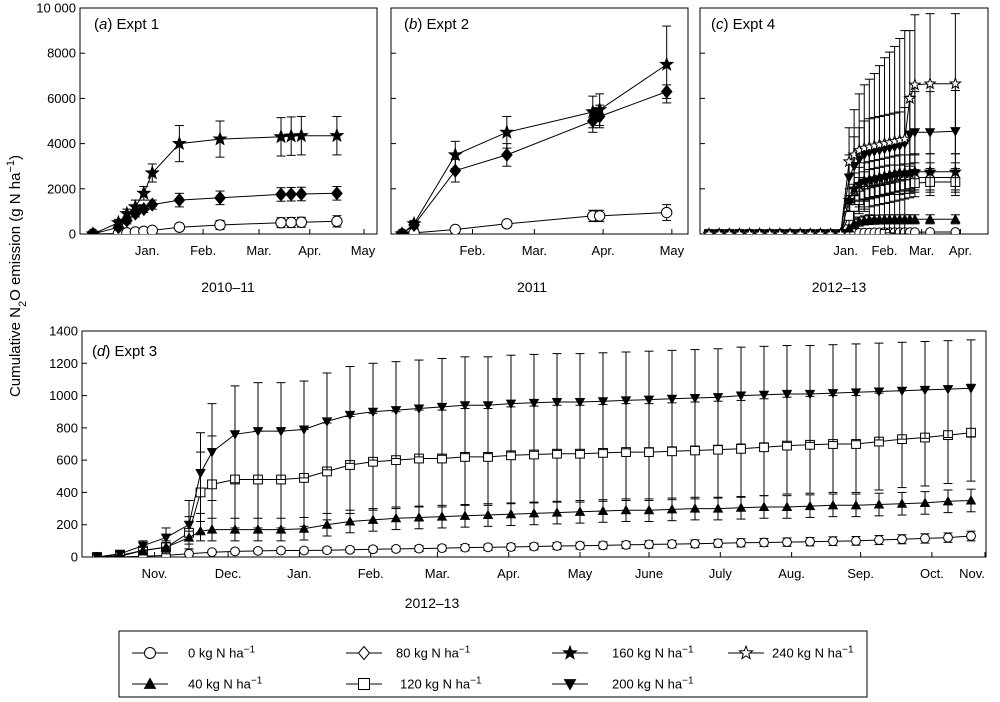  Describe the element at coordinates (702, 121) in the screenshot. I see `panel-c-yticks` at that location.